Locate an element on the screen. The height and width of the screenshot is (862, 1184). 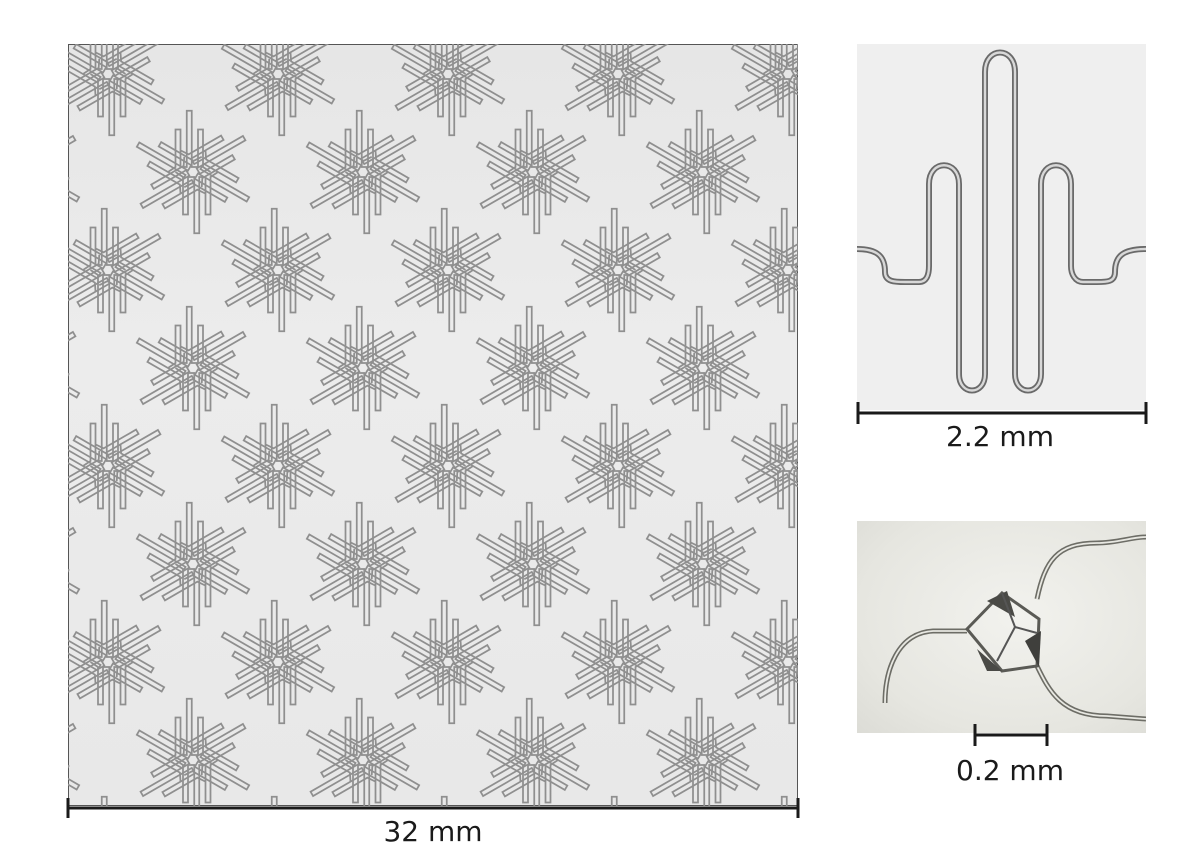
main-scale-label: 32 mm is located at coordinates (433, 831).